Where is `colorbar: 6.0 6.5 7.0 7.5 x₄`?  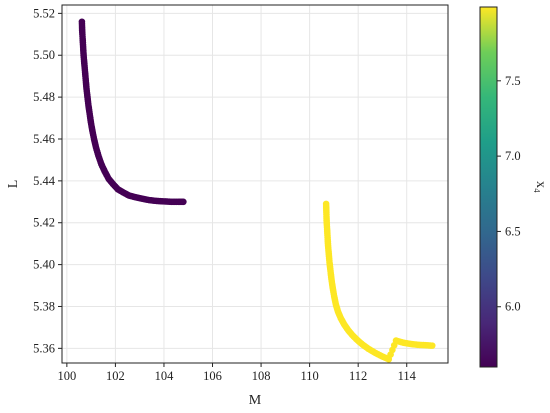
colorbar: 6.0 6.5 7.0 7.5 x₄ is located at coordinates (513, 187).